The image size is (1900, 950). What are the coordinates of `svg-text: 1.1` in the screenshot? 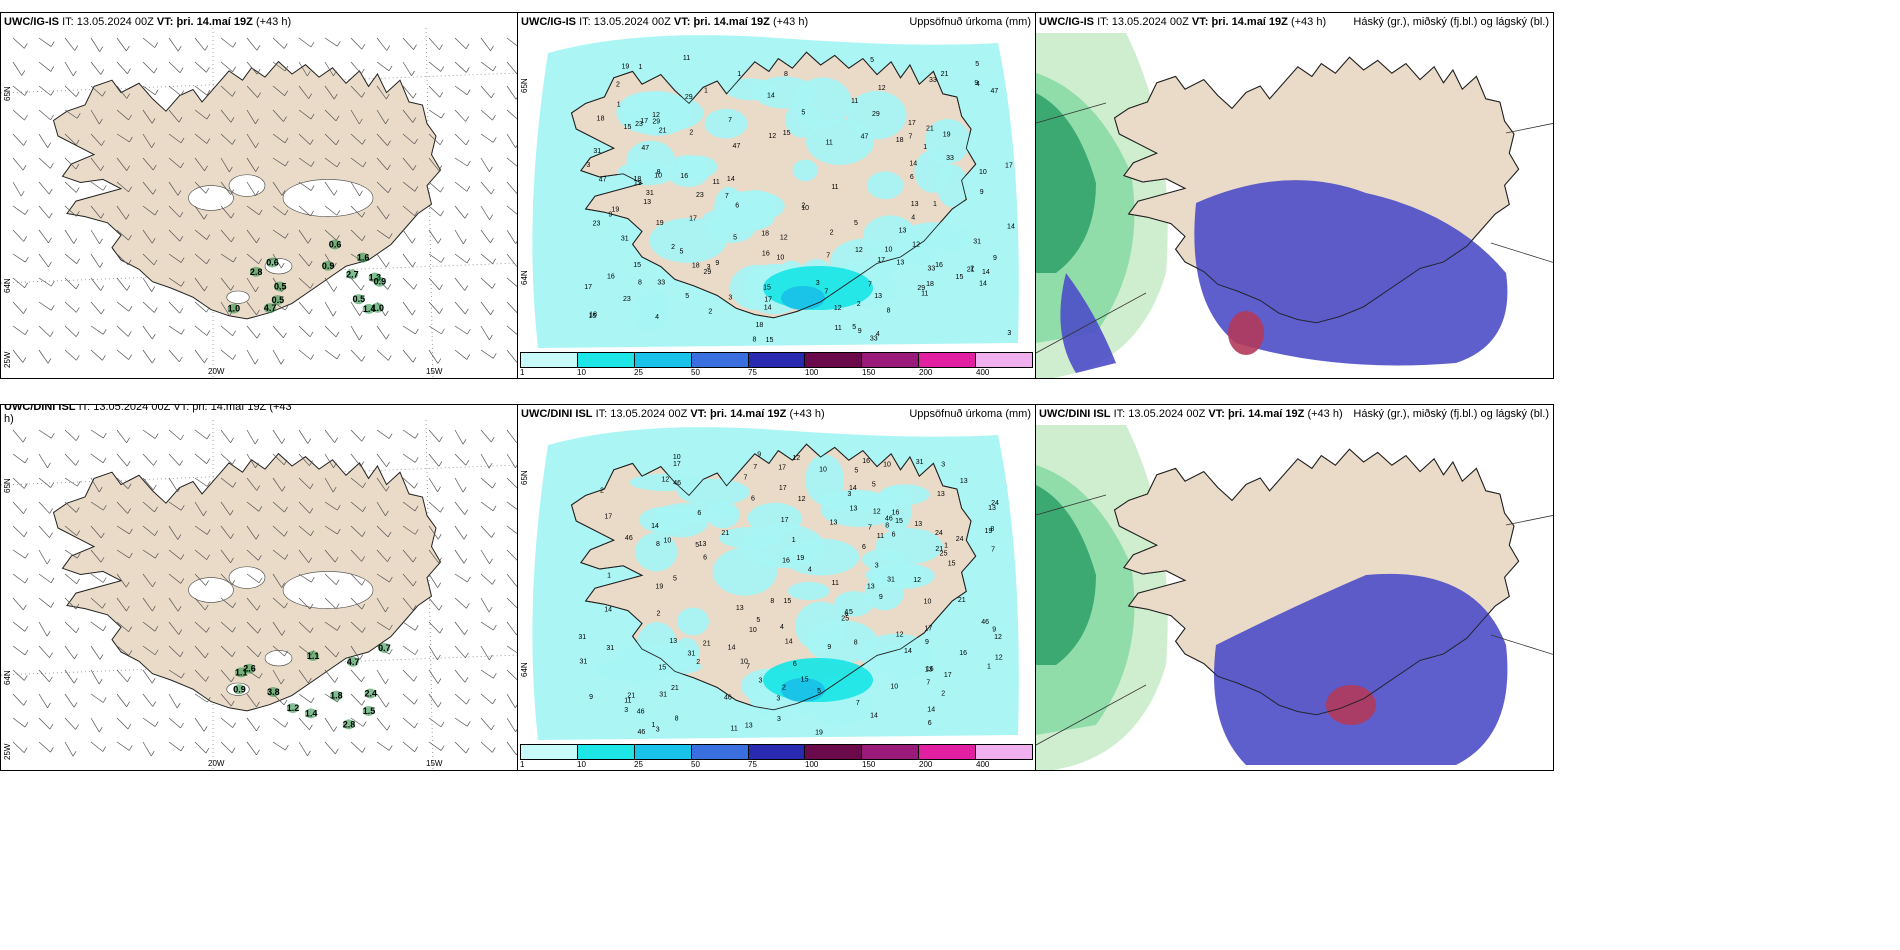 It's located at (313, 656).